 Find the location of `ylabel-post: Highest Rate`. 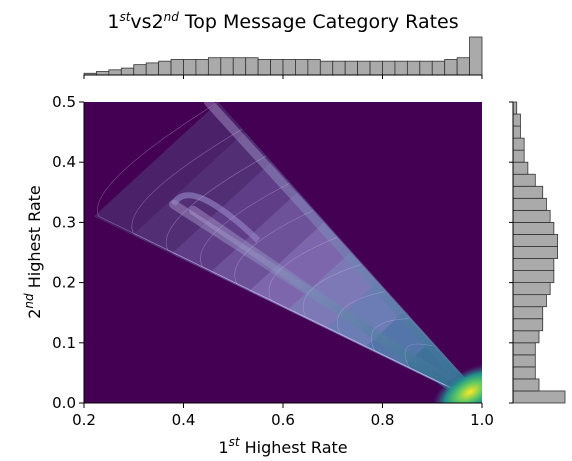

ylabel-post: Highest Rate is located at coordinates (34, 239).